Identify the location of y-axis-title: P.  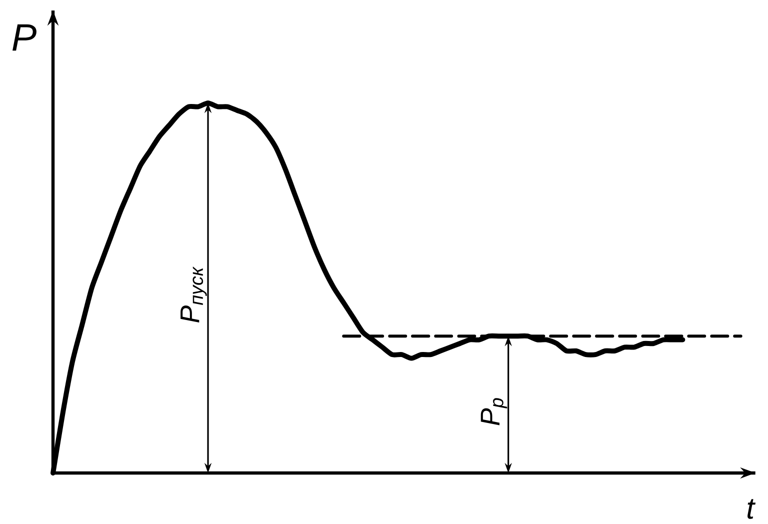
(24, 37).